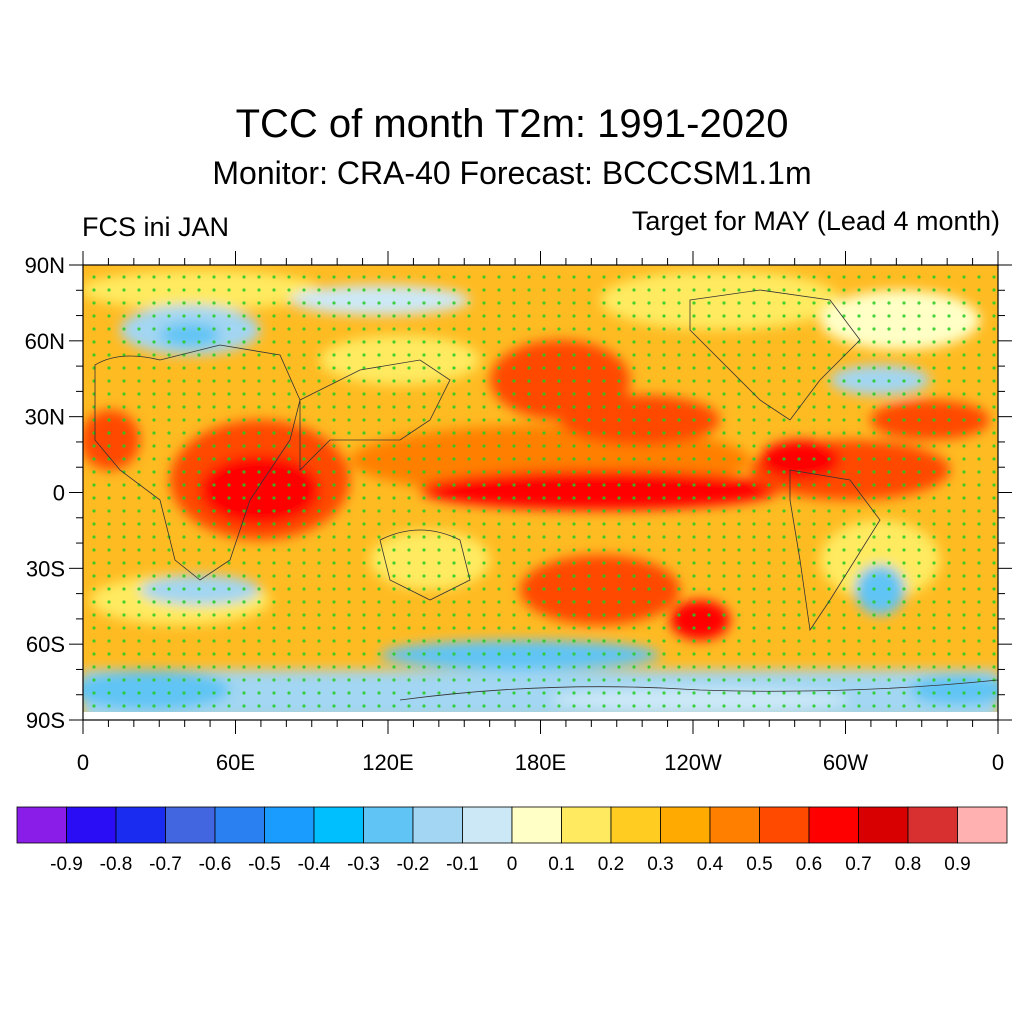  What do you see at coordinates (611, 864) in the screenshot?
I see `colorbar-label: 0.2` at bounding box center [611, 864].